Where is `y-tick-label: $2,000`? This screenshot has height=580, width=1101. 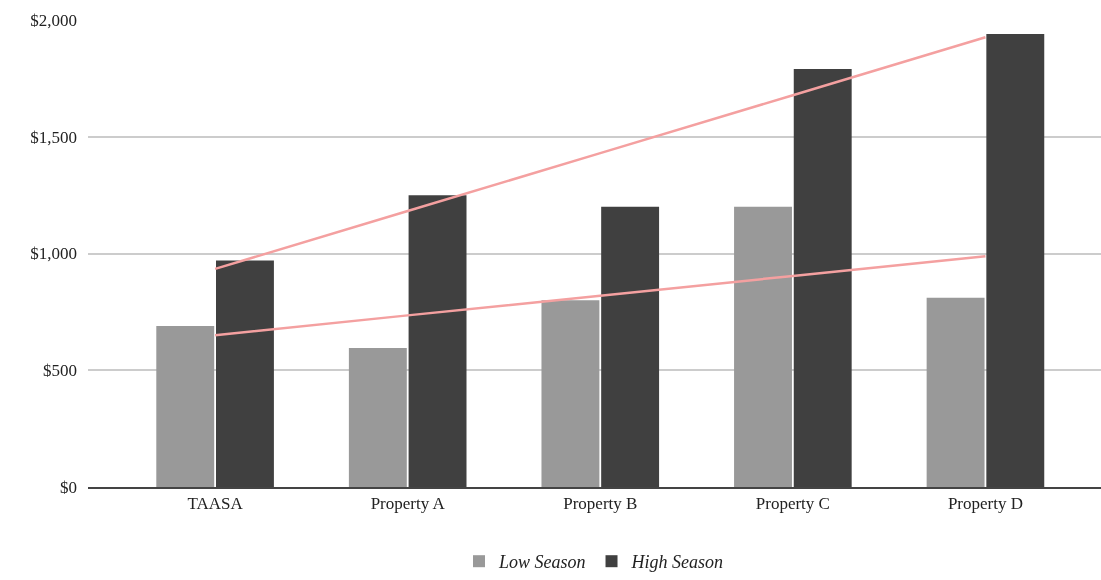 y-tick-label: $2,000 is located at coordinates (53, 20).